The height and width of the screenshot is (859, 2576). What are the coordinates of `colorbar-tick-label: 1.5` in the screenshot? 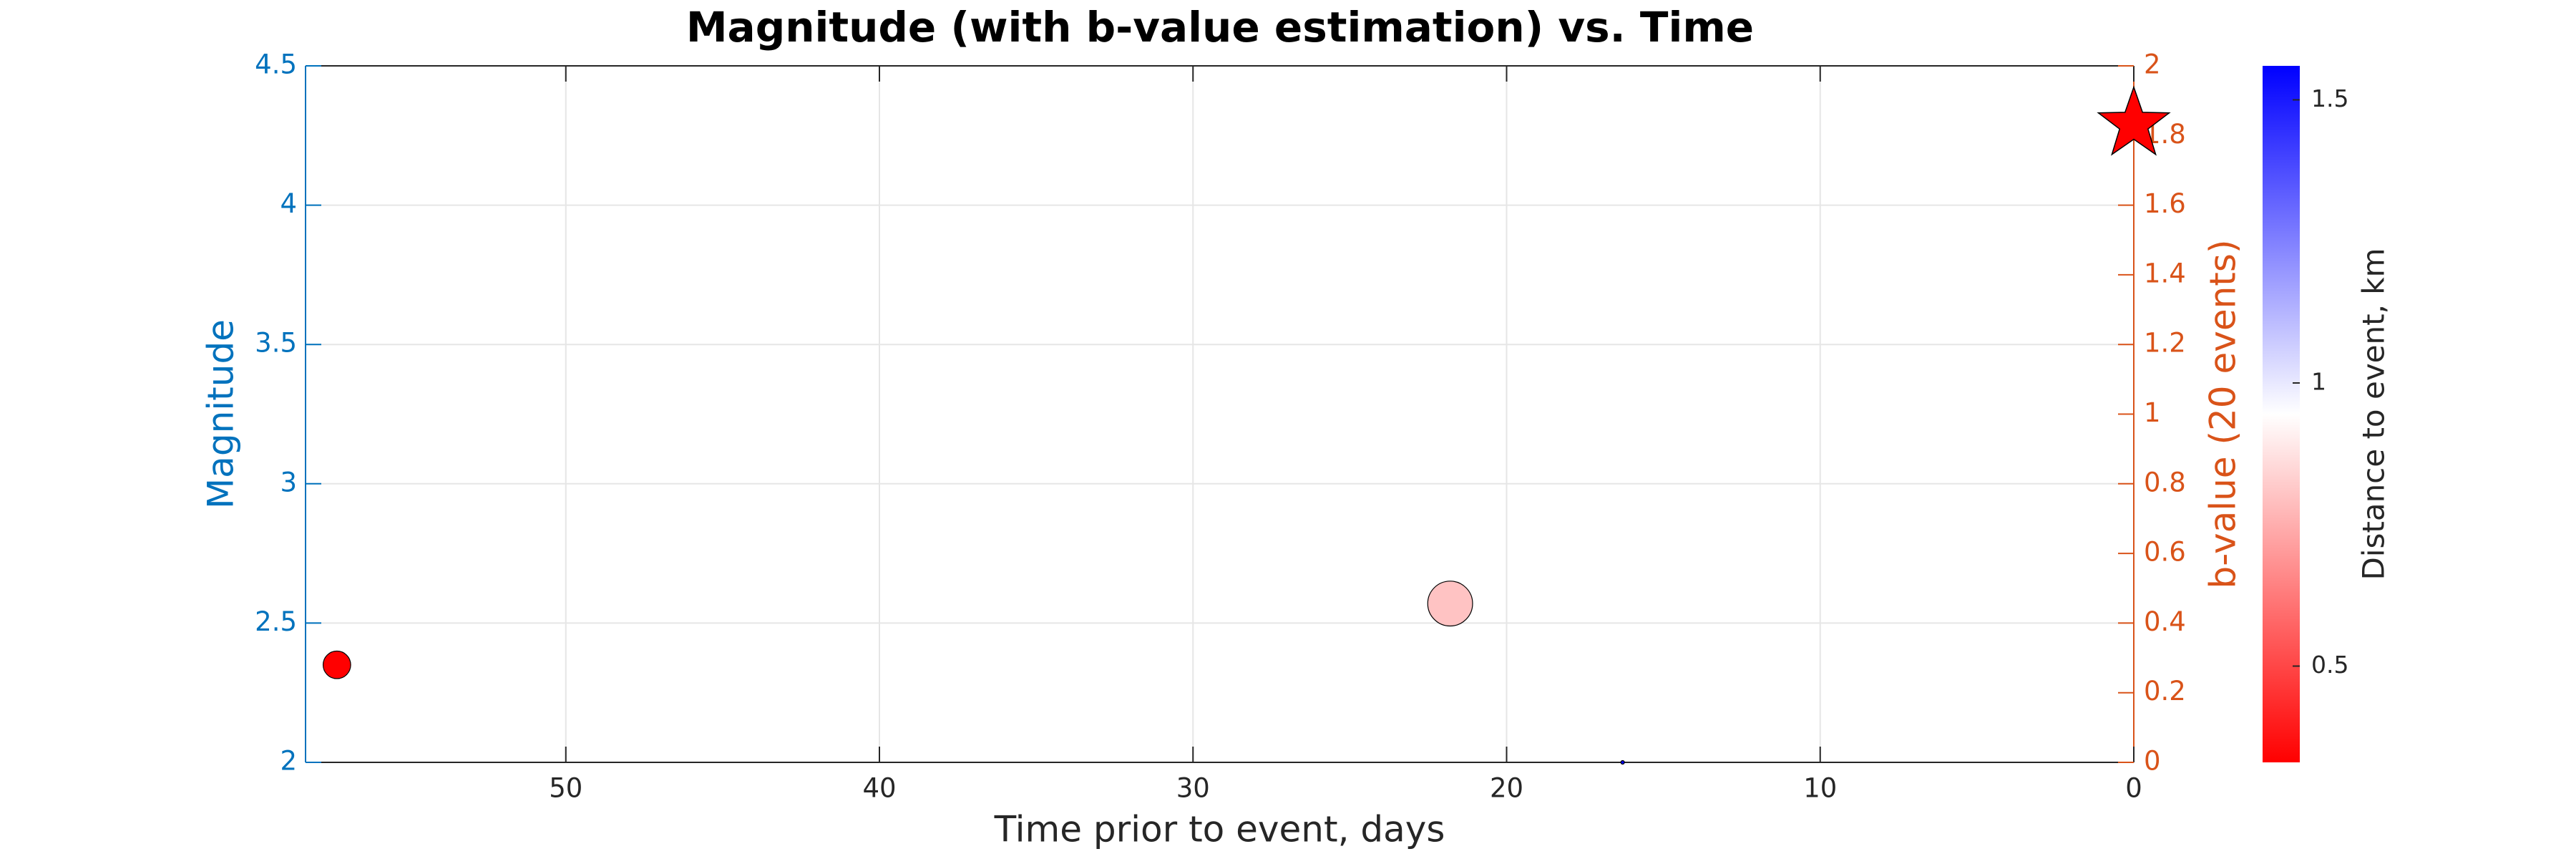 It's located at (2329, 98).